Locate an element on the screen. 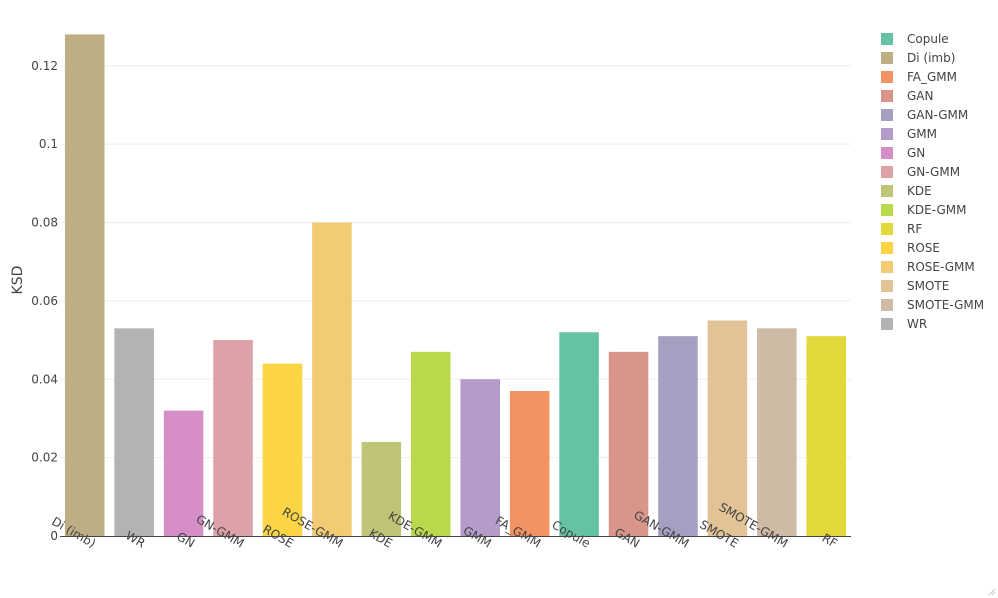 The image size is (998, 598). legend-item: Di (imb) is located at coordinates (918, 58).